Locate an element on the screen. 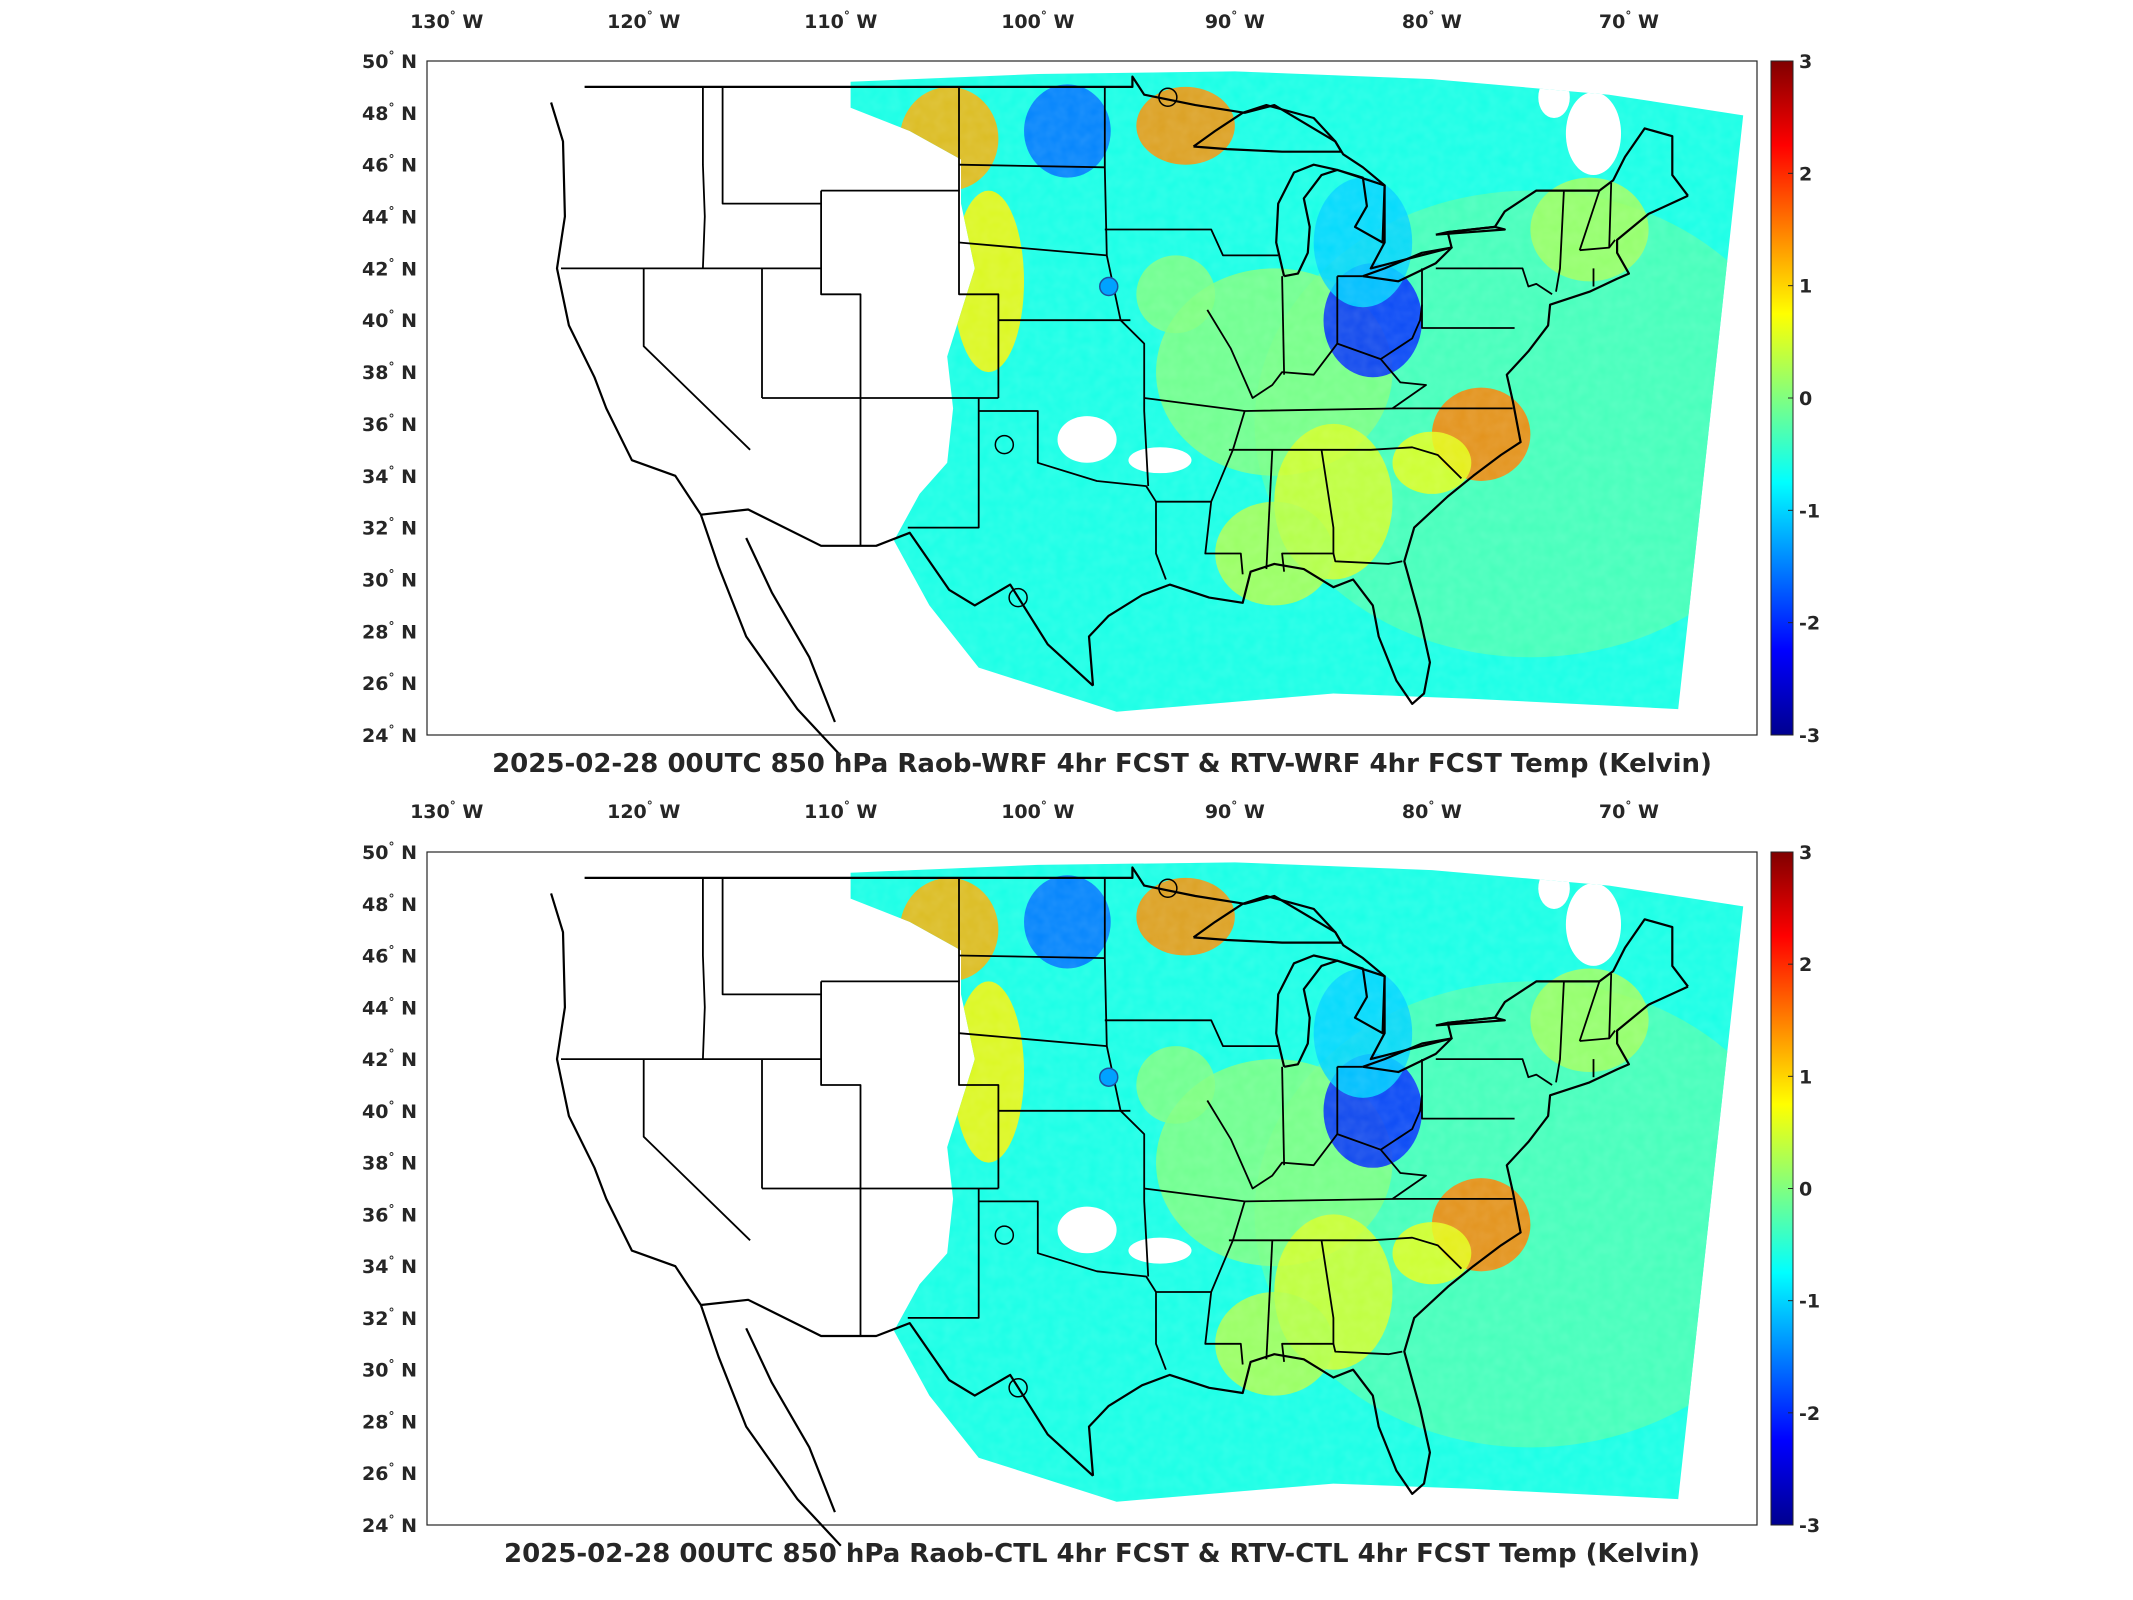  longitude-tick-label: 90° W is located at coordinates (1235, 21).